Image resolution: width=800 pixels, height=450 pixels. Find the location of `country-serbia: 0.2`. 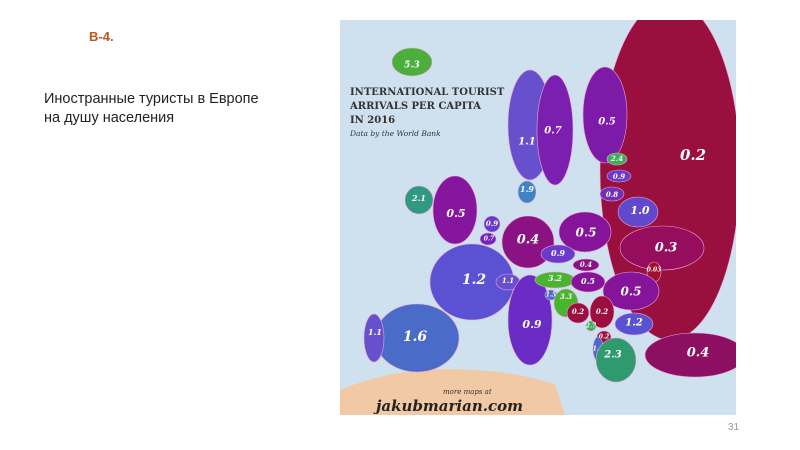

country-serbia: 0.2 is located at coordinates (602, 312).